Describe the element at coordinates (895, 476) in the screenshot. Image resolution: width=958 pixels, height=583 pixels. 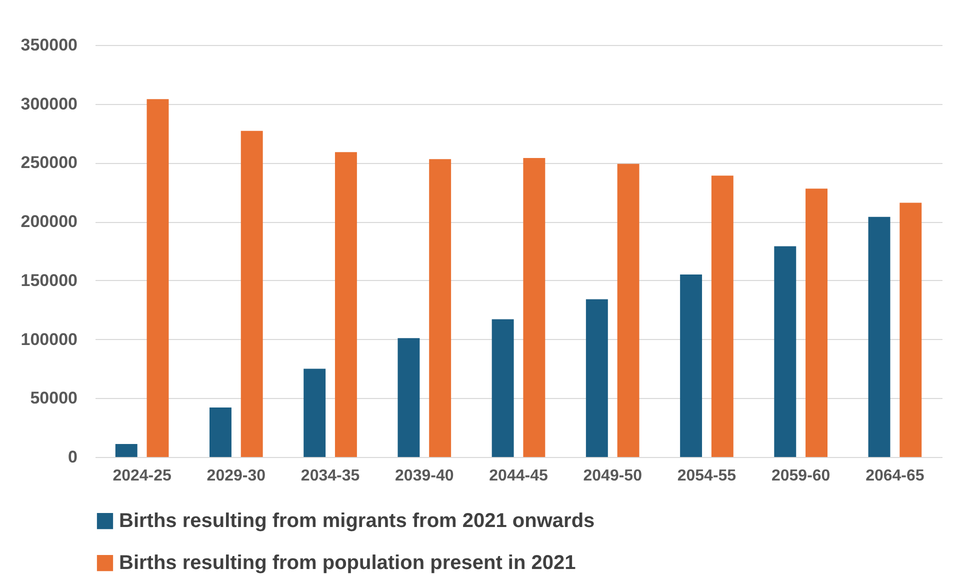
I see `x-tick-label: 2064-65` at that location.